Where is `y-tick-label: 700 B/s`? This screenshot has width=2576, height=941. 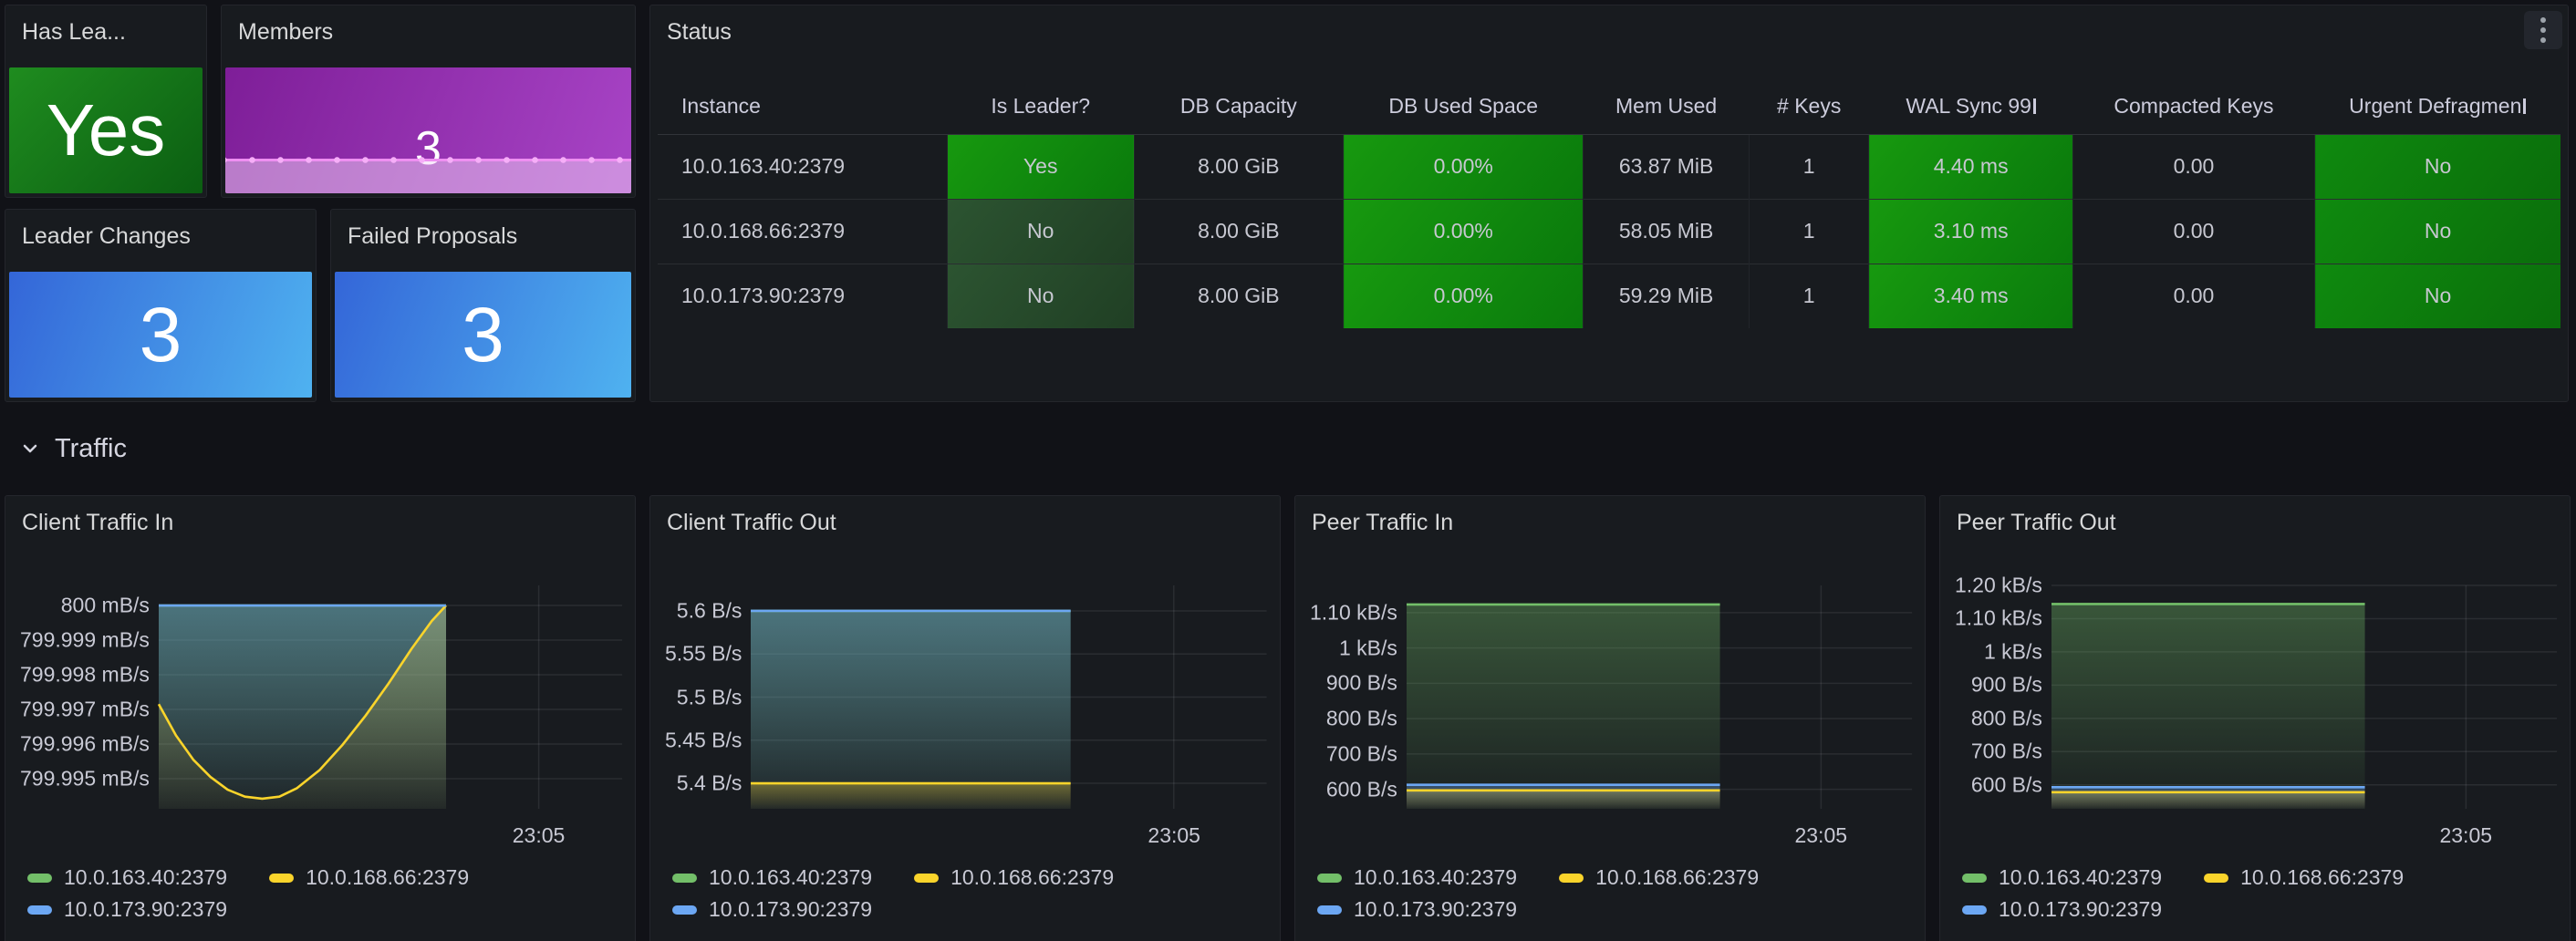
y-tick-label: 700 B/s is located at coordinates (1361, 753).